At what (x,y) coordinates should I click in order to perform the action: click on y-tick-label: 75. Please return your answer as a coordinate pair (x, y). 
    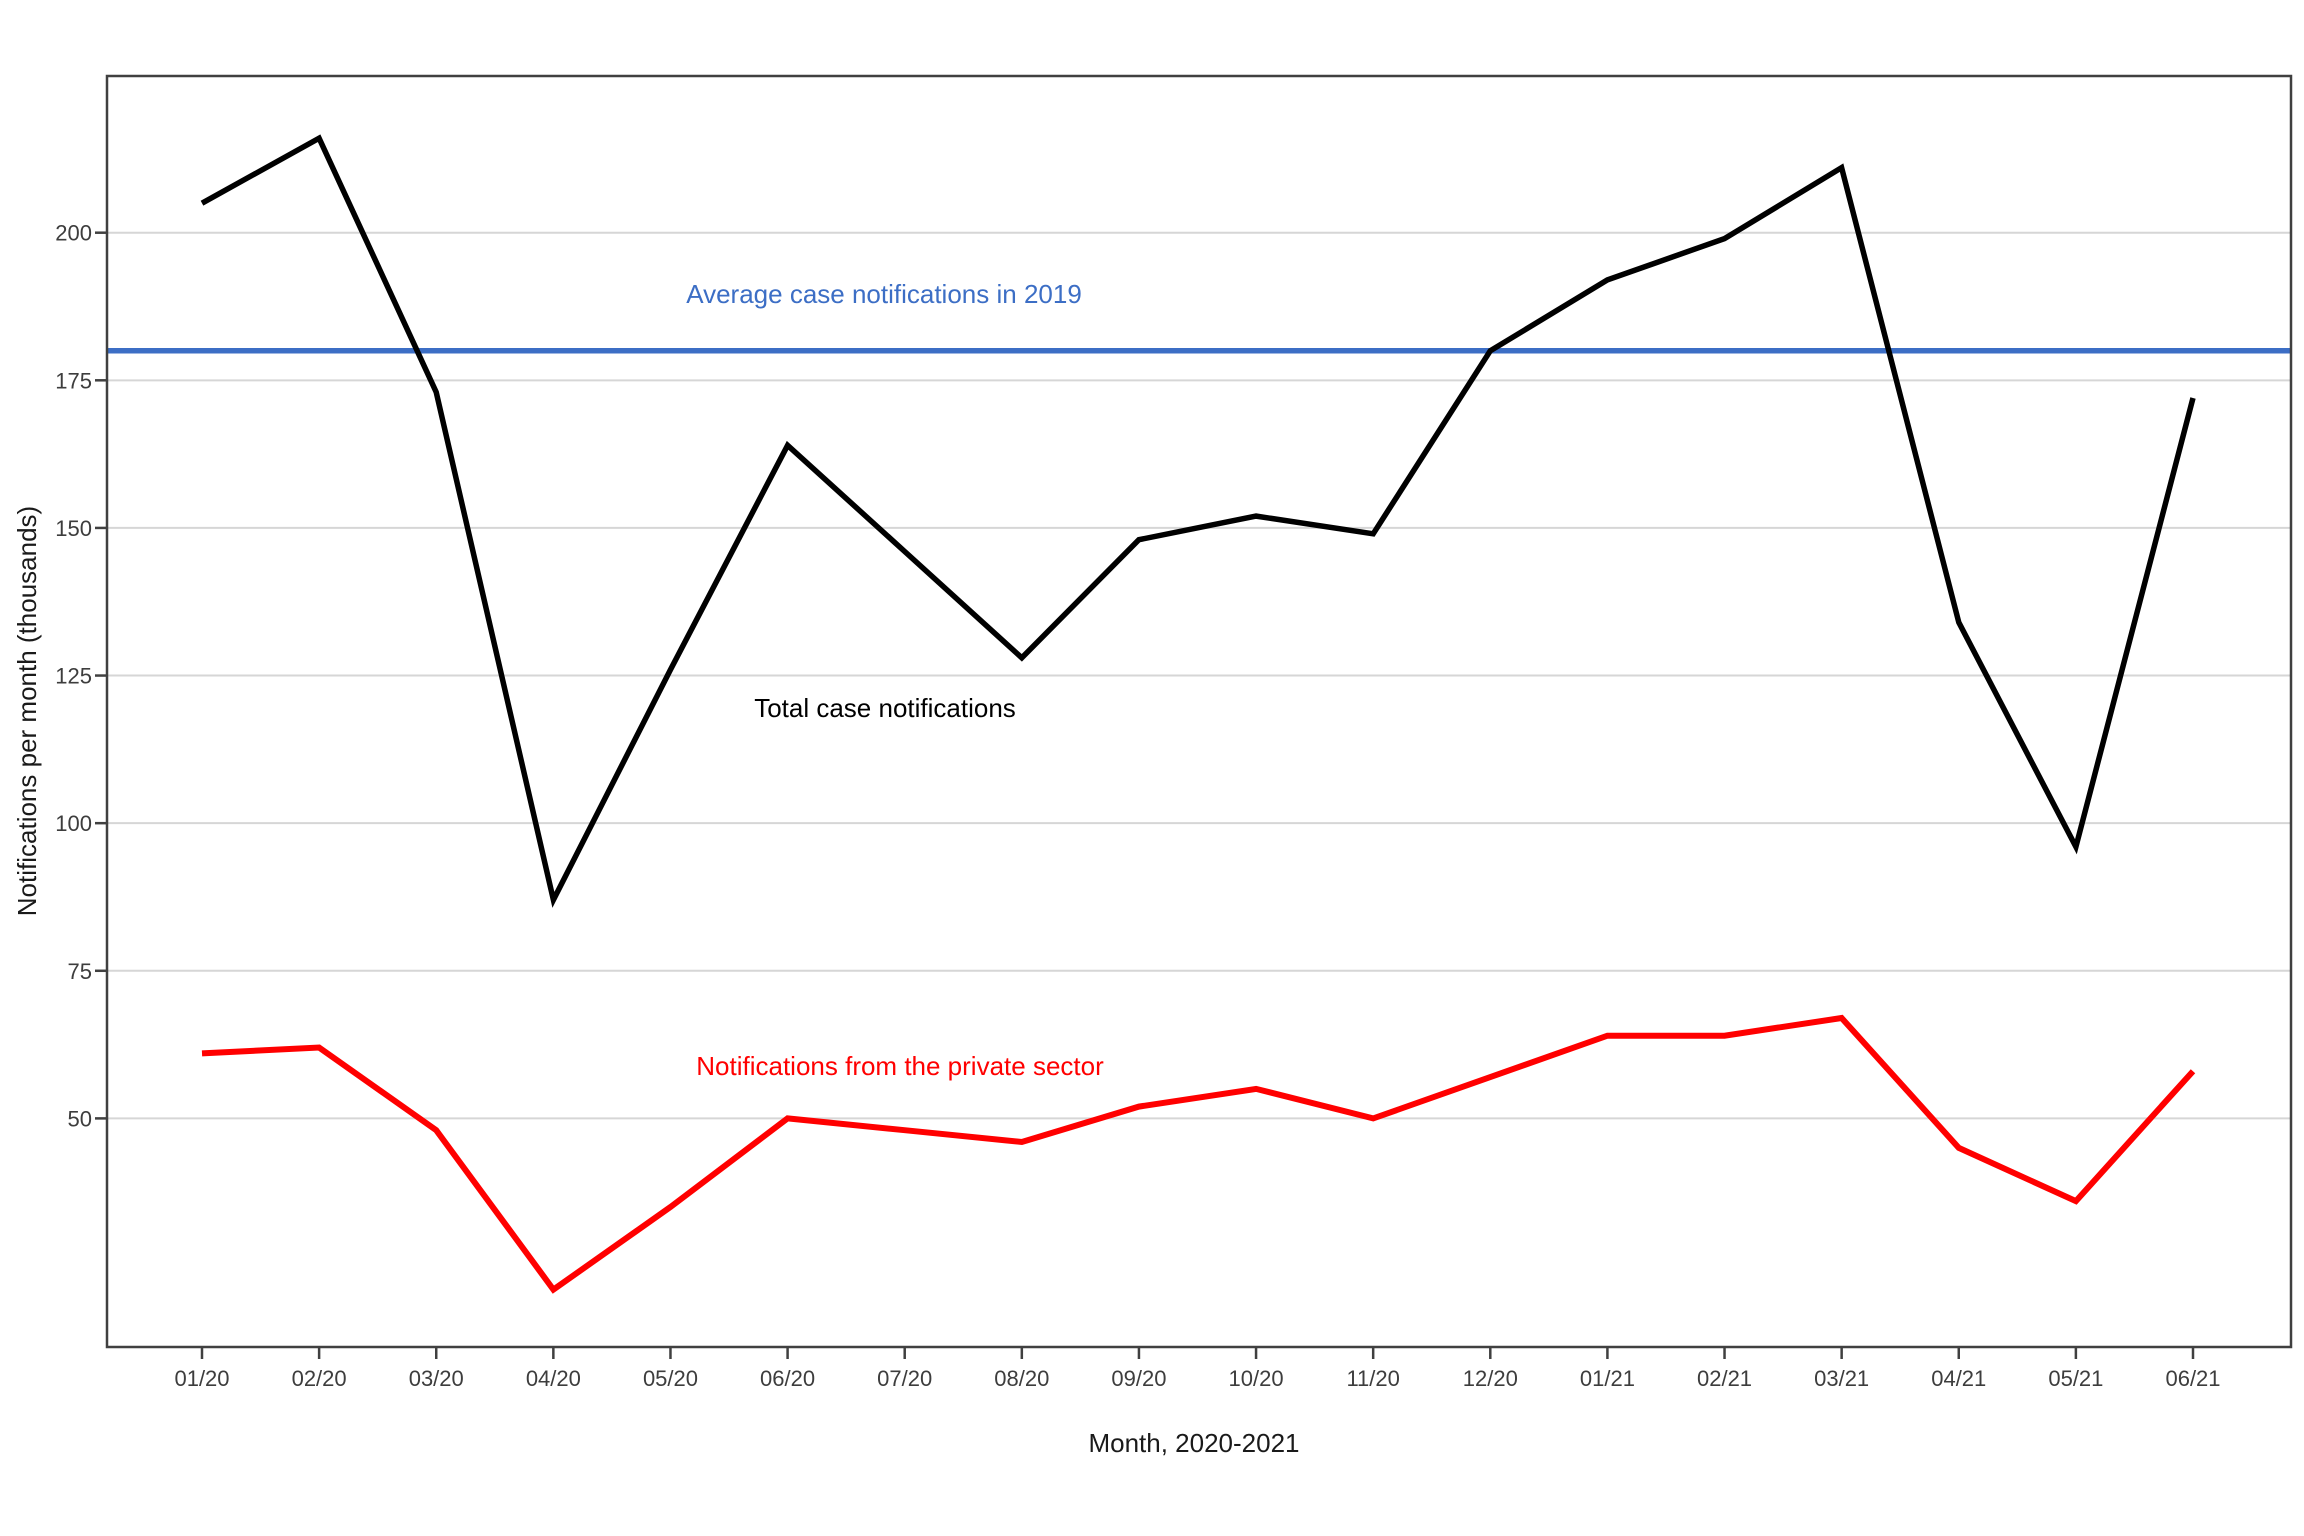
    Looking at the image, I should click on (80, 971).